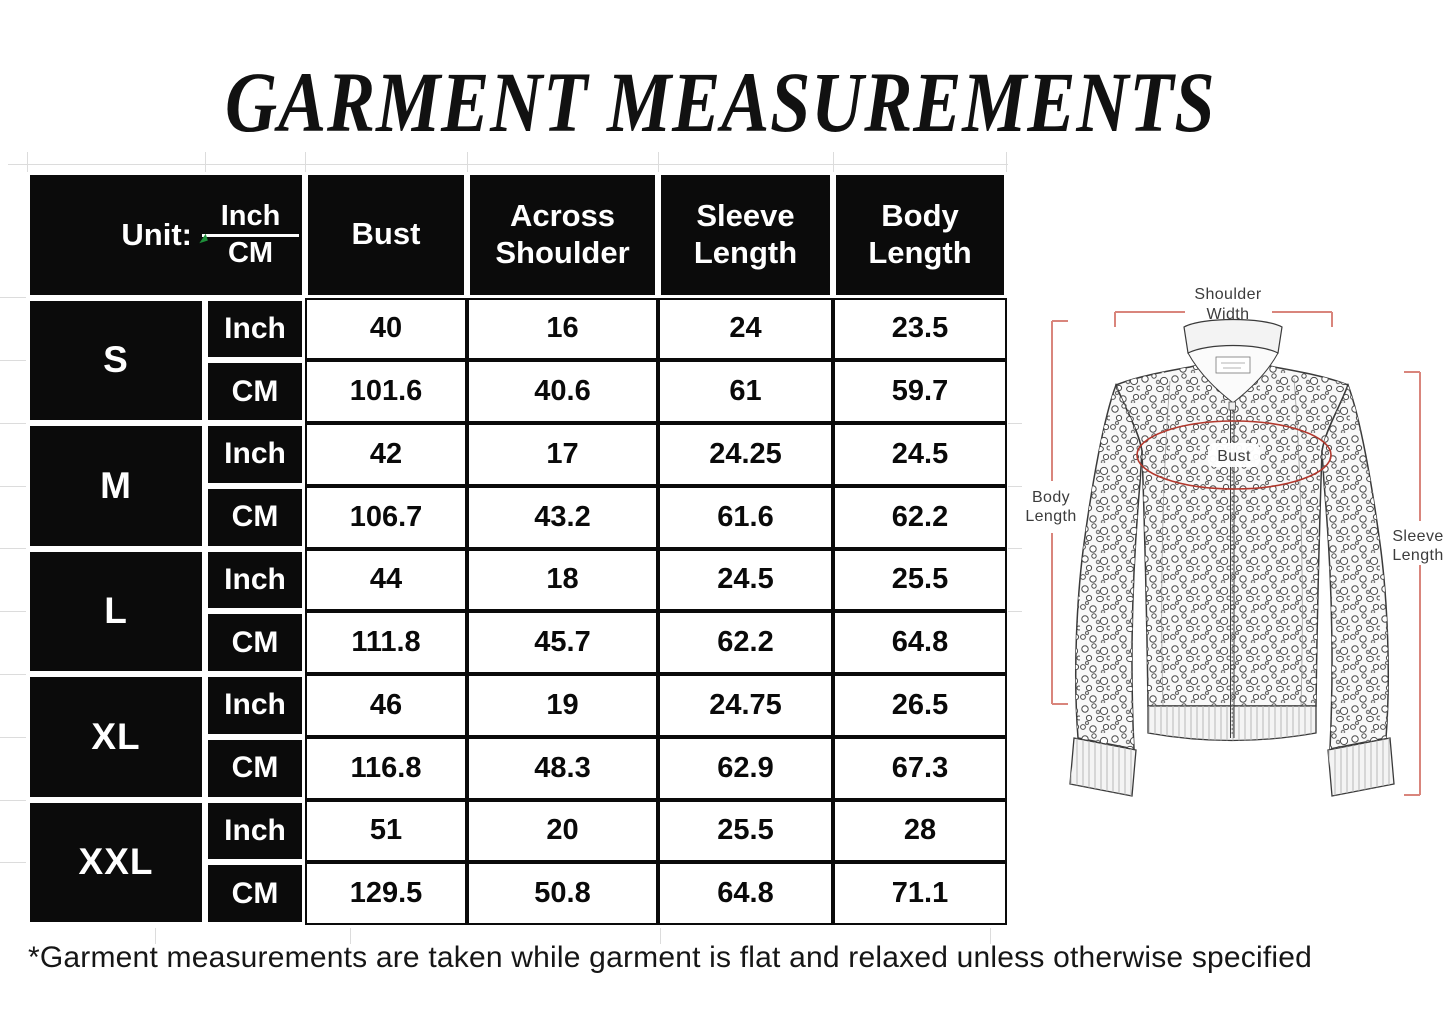 This screenshot has height=1032, width=1445. Describe the element at coordinates (1228, 314) in the screenshot. I see `shoulder-width-label: Width` at that location.